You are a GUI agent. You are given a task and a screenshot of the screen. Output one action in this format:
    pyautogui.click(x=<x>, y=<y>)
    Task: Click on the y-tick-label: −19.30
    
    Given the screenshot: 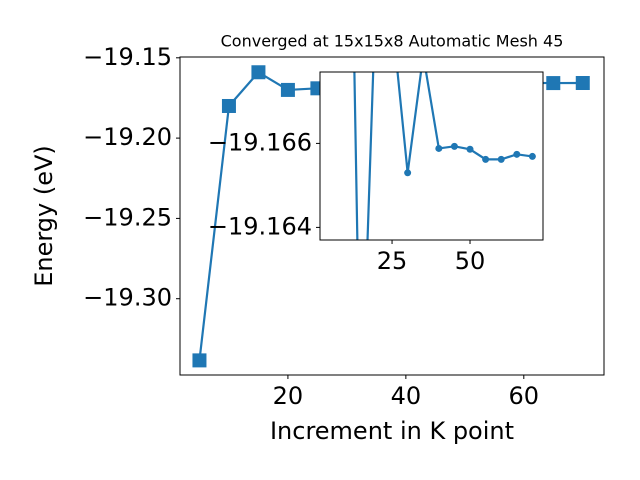 What is the action you would take?
    pyautogui.click(x=127, y=298)
    